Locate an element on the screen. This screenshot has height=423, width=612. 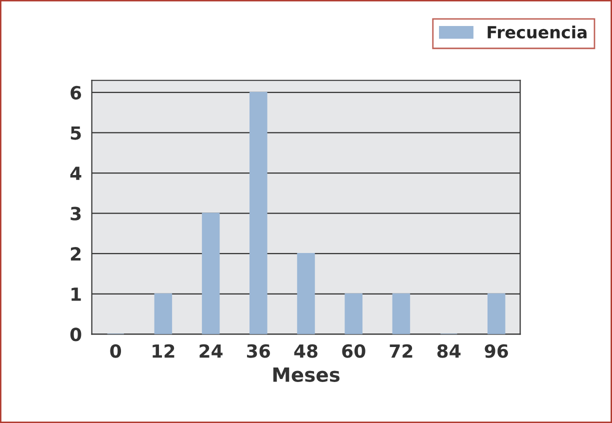
x-tick-label: 36 is located at coordinates (258, 351).